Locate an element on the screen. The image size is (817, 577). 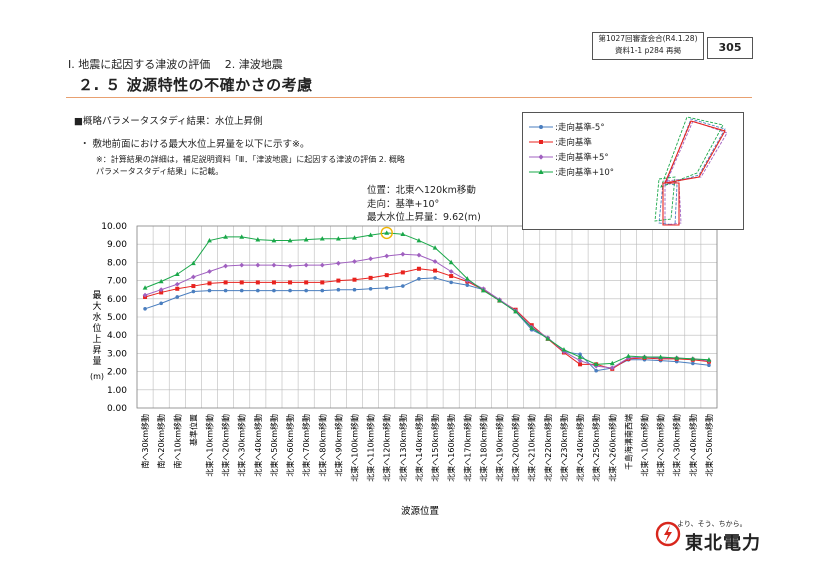
y-axis-label-char: 上 is located at coordinates (96, 339).